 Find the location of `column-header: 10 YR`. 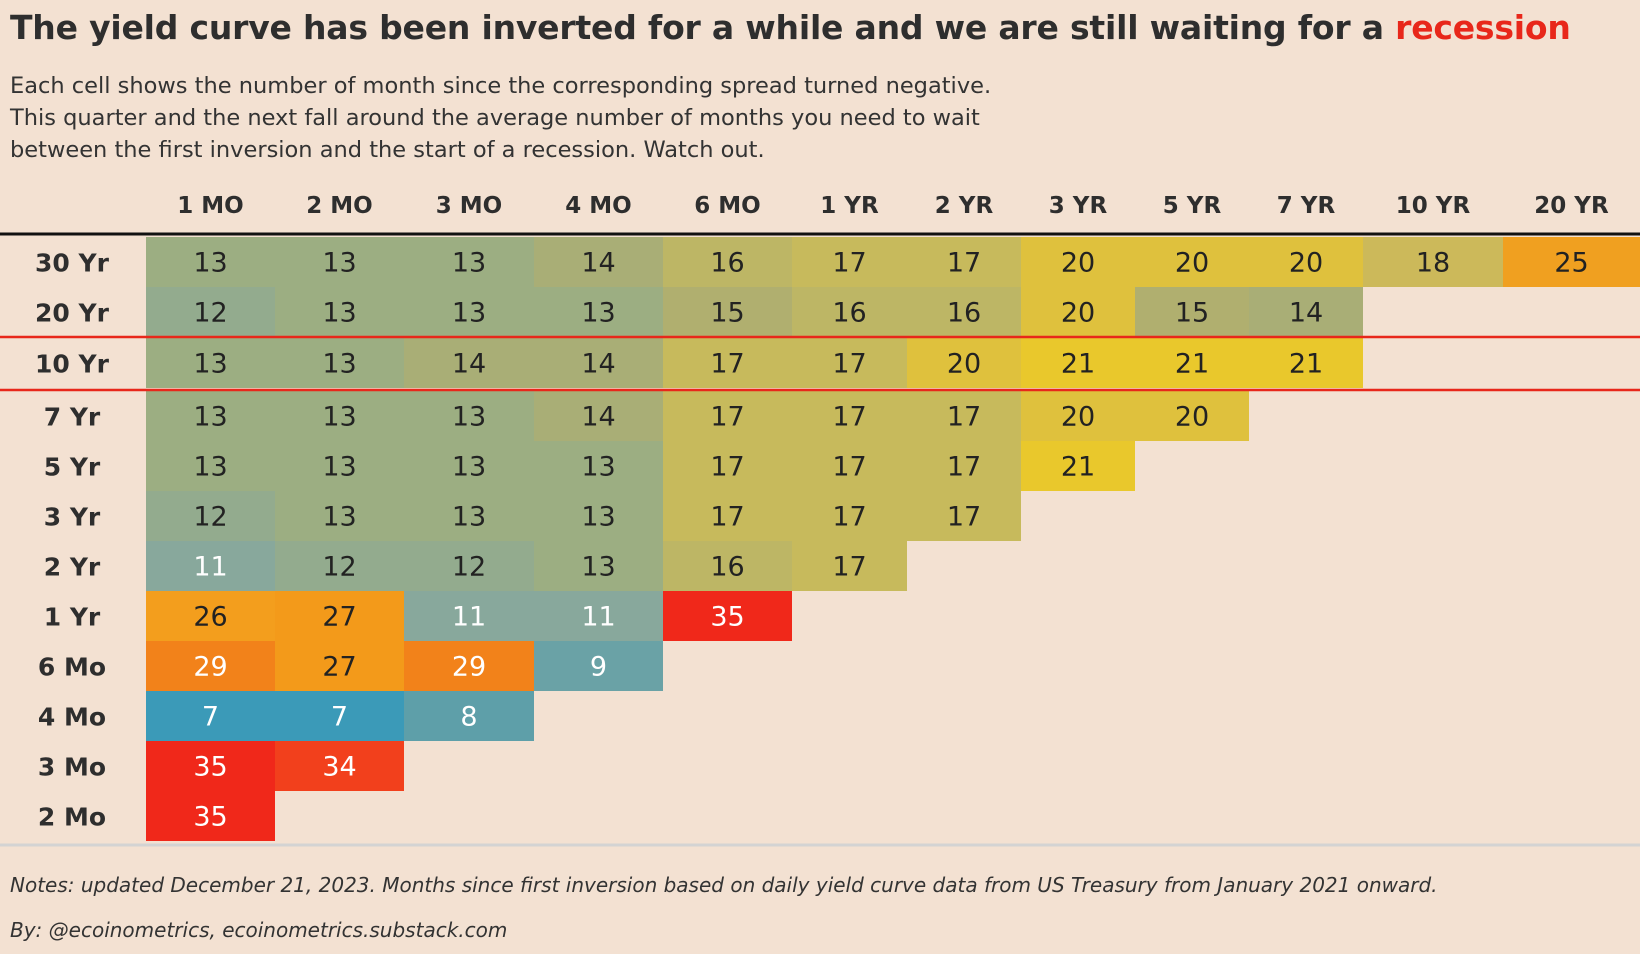

column-header: 10 YR is located at coordinates (1433, 206).